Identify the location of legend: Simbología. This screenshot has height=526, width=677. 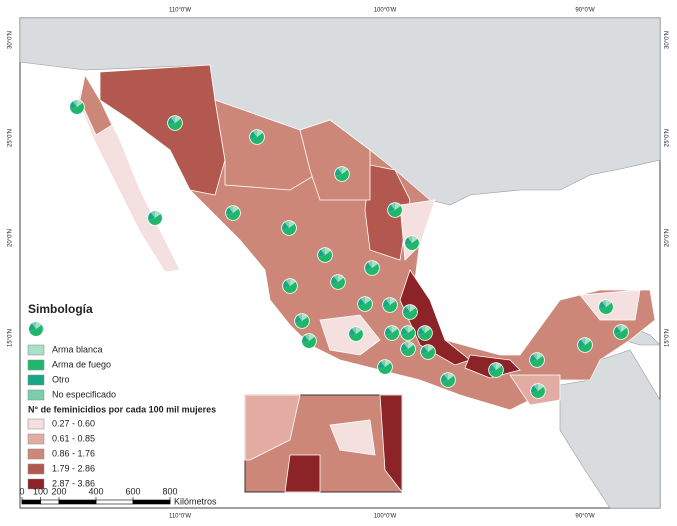
(132, 392).